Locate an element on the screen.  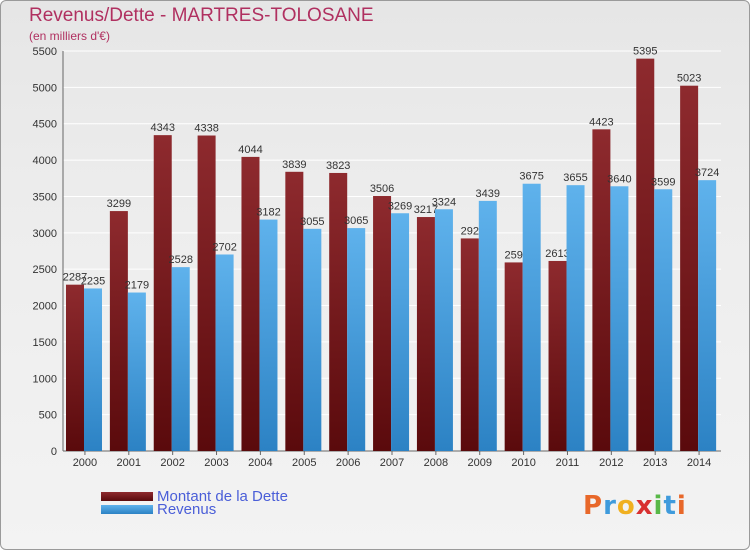
legend-item-dette: Montant de la Dette is located at coordinates (194, 496).